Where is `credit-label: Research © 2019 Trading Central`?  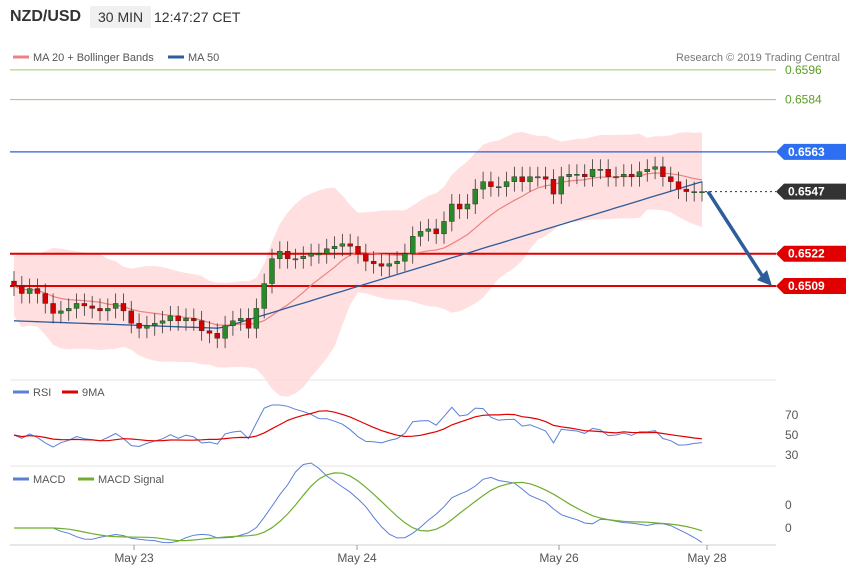 credit-label: Research © 2019 Trading Central is located at coordinates (757, 58).